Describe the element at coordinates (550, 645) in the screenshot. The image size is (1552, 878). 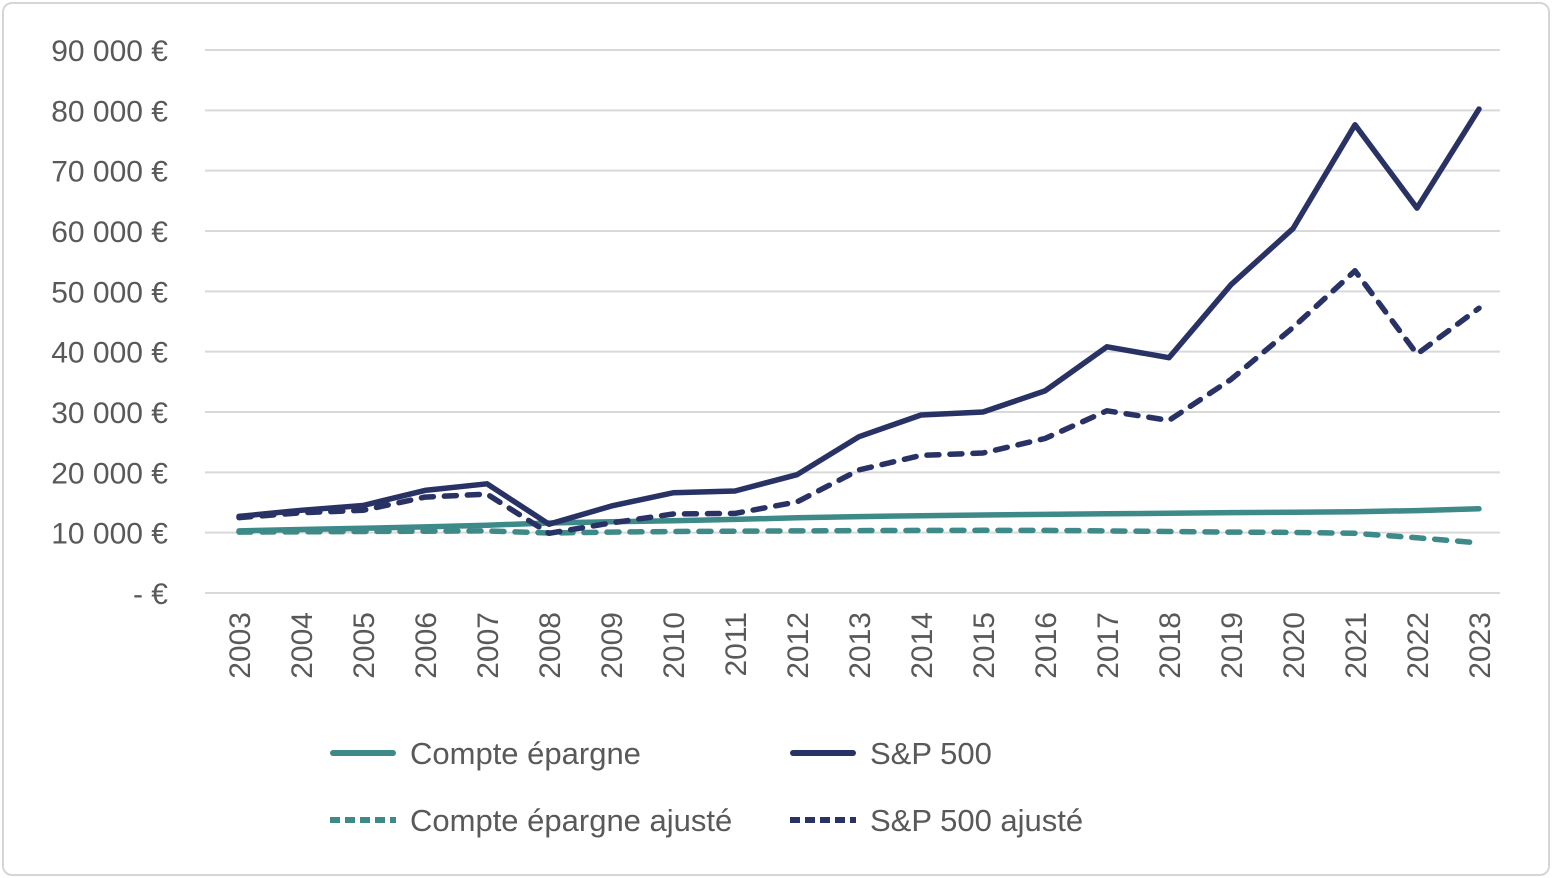
I see `x-axis-tick-label: 2008` at that location.